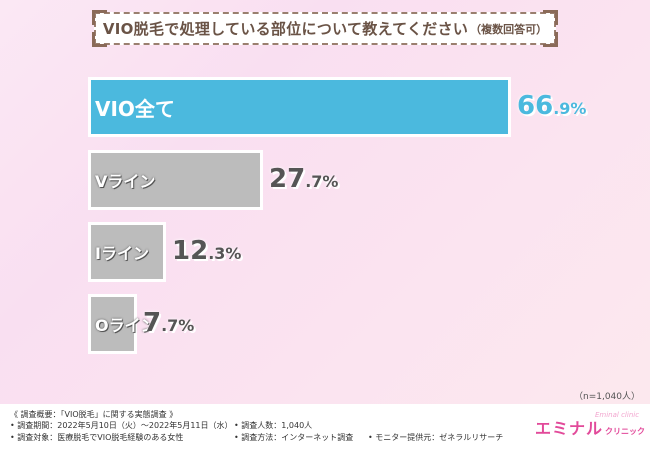  I want to click on survey-provider: • モニター提供元：ゼネラルリサーチ, so click(436, 437).